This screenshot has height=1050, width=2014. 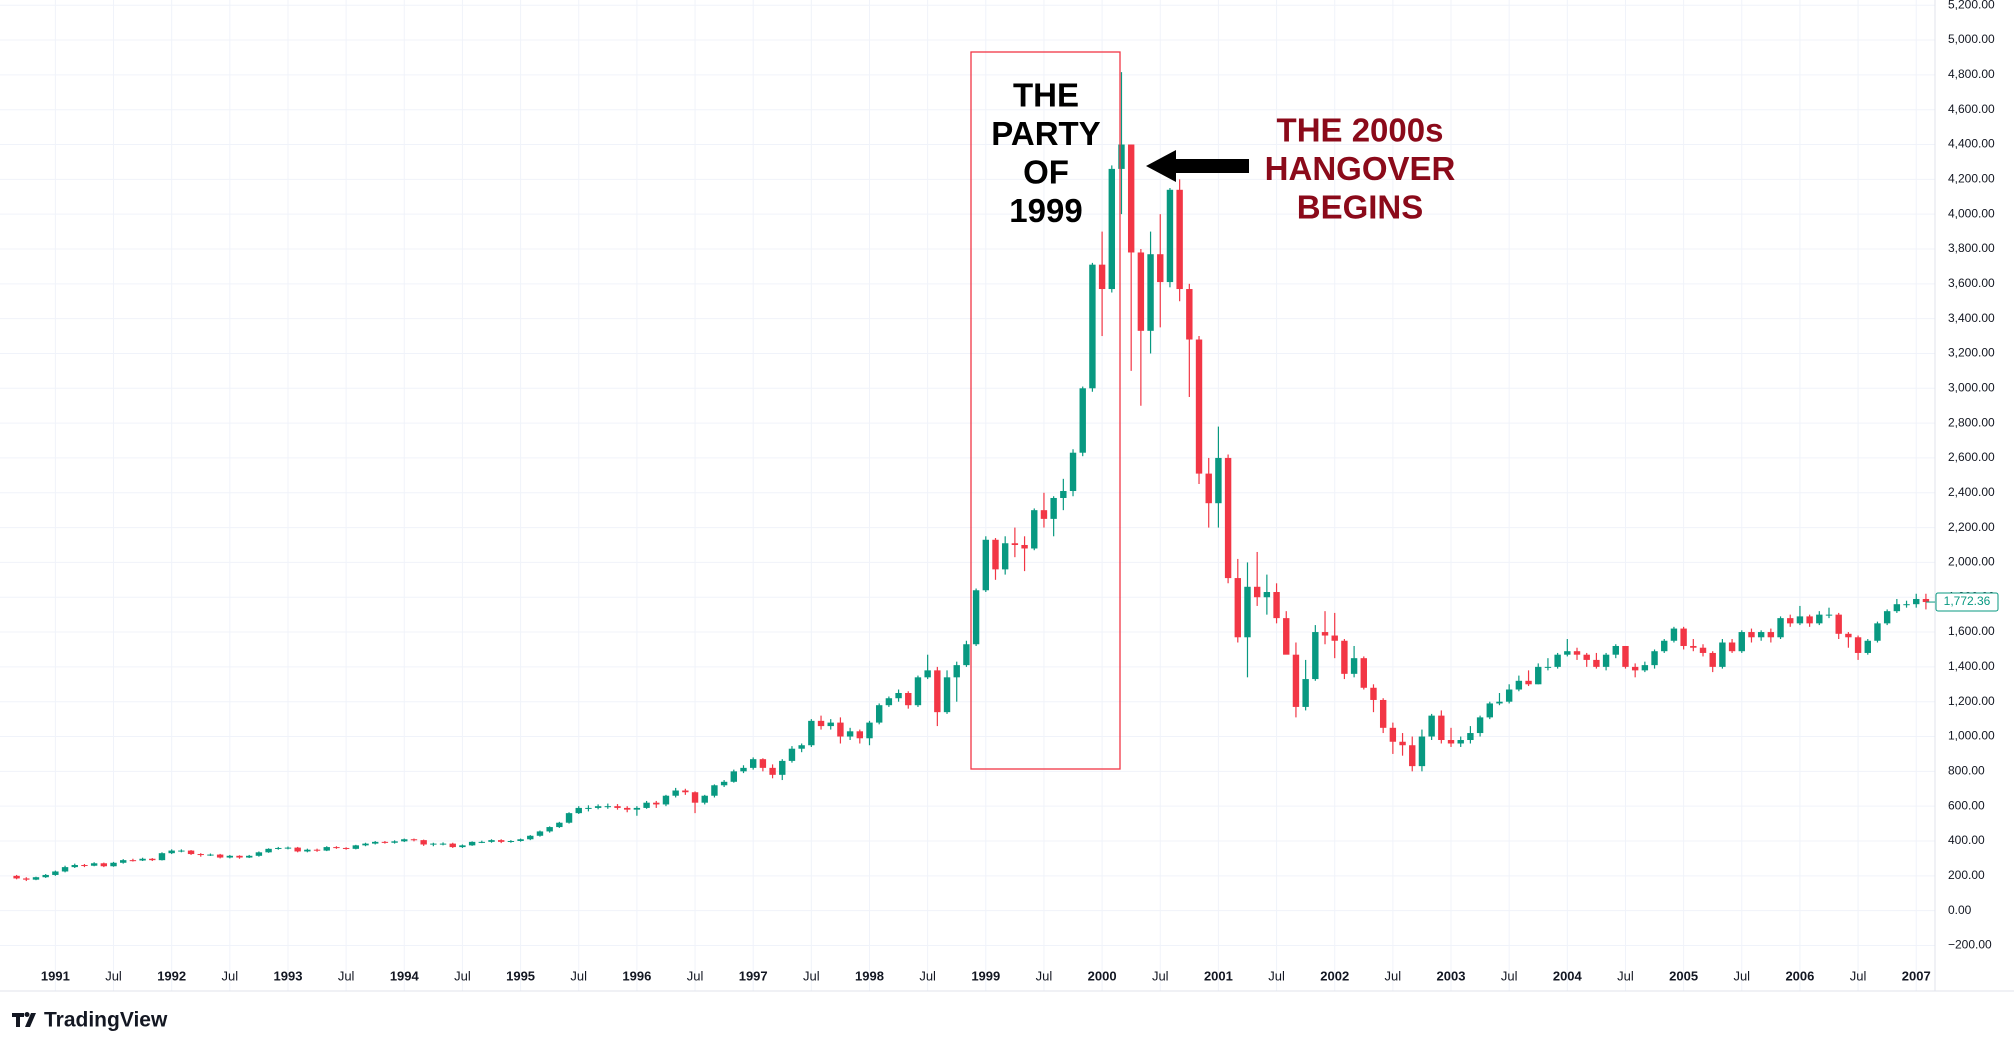 What do you see at coordinates (1218, 975) in the screenshot?
I see `x-tick-label: 2001` at bounding box center [1218, 975].